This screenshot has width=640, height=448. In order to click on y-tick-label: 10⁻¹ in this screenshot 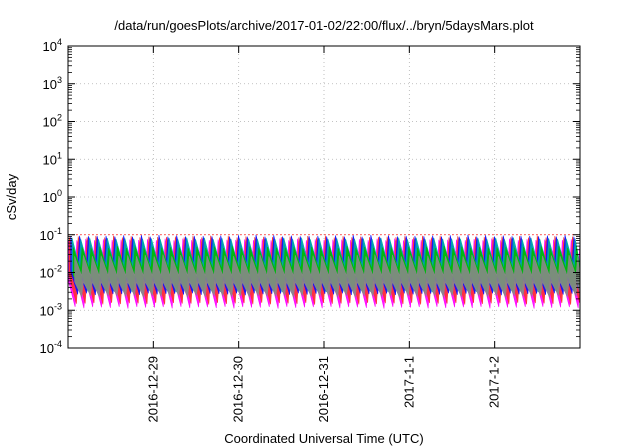, I will do `click(51, 234)`.